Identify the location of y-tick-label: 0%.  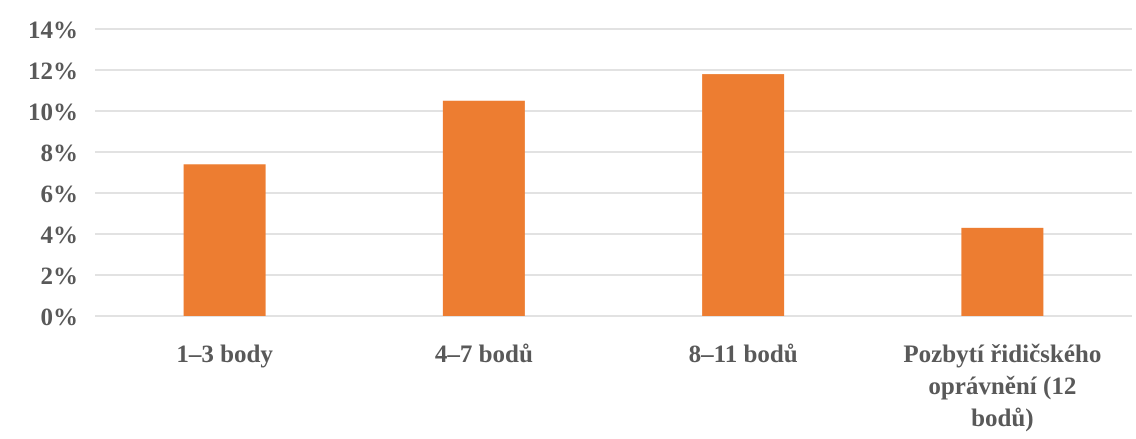
(60, 317).